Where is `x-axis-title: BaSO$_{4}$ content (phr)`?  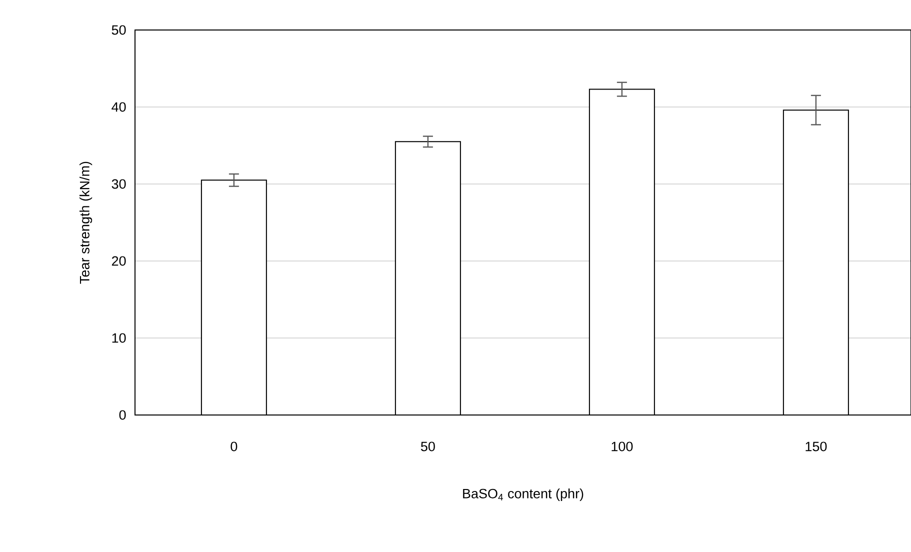 x-axis-title: BaSO$_{4}$ content (phr) is located at coordinates (523, 495).